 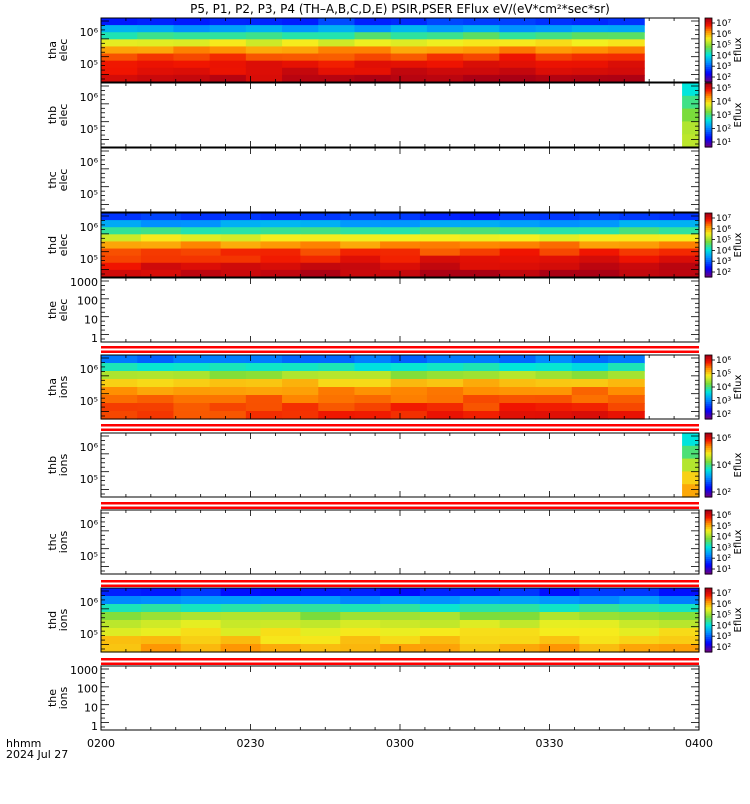 I want to click on colorbar-tick-label: 10⁶, so click(x=723, y=605).